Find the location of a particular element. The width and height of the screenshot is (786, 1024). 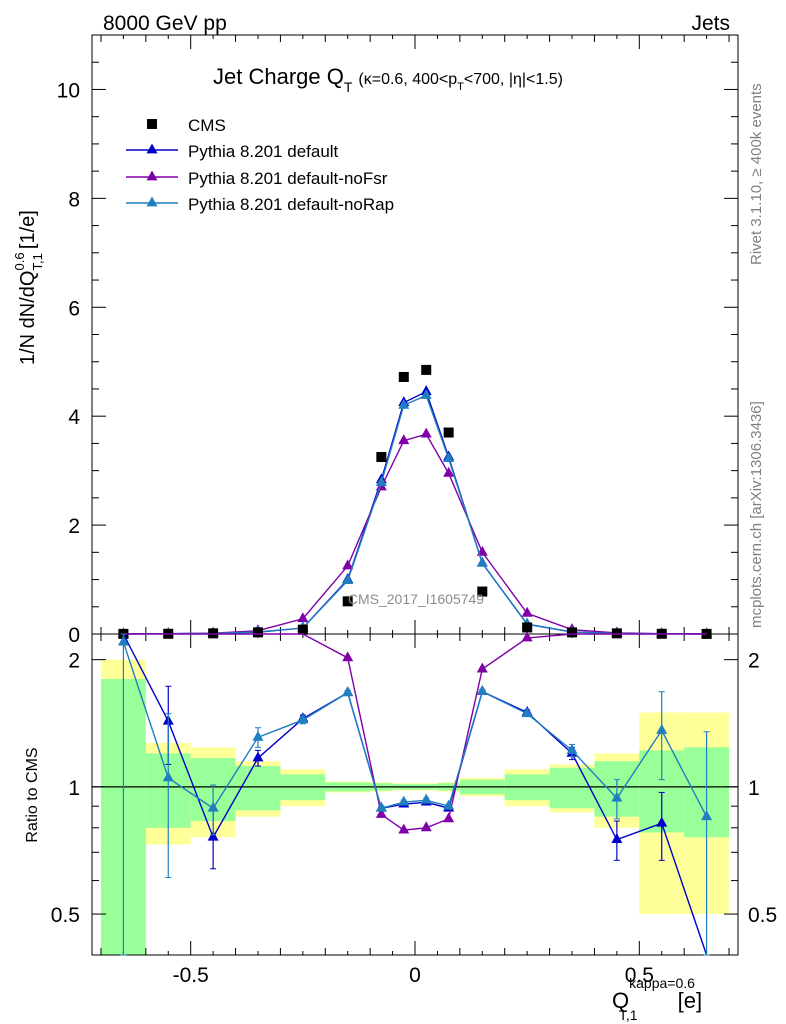

ratio-axis-label: Ratio to CMS is located at coordinates (32, 794).